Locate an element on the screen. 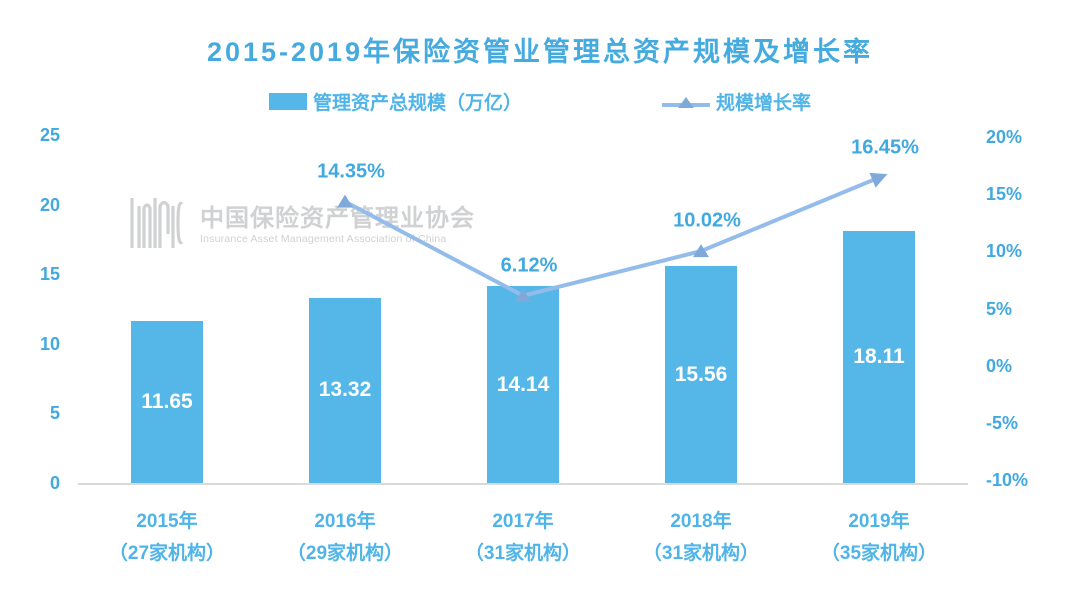 This screenshot has width=1080, height=589. growth-rate-value-label: 14.35% is located at coordinates (351, 171).